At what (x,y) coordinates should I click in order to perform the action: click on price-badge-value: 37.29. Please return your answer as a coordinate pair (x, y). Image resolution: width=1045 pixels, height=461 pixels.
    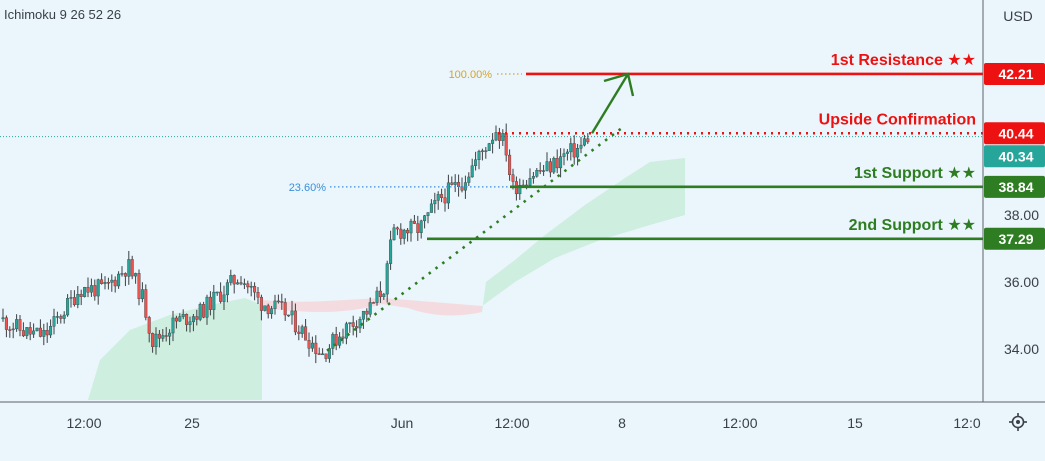
    Looking at the image, I should click on (1015, 239).